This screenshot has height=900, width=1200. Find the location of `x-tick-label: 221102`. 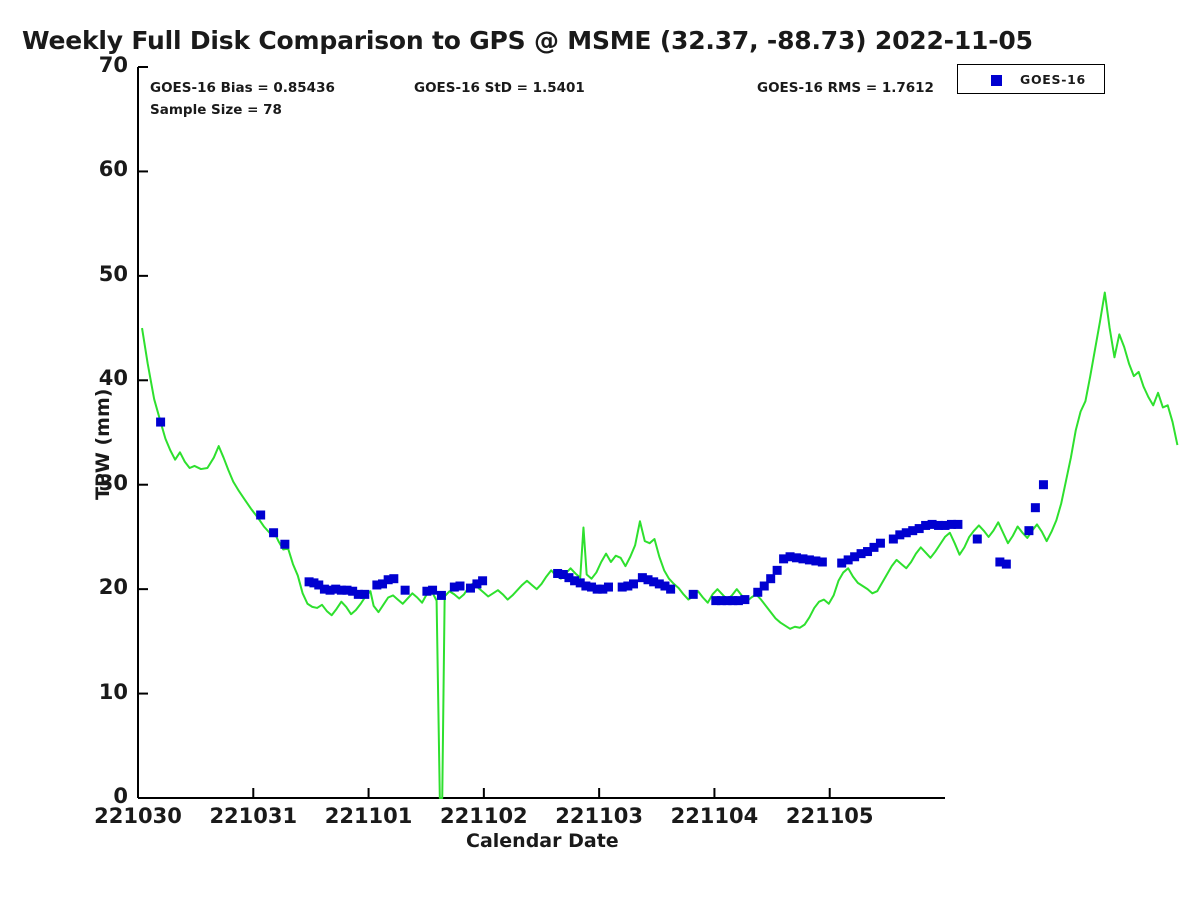

x-tick-label: 221102 is located at coordinates (484, 816).